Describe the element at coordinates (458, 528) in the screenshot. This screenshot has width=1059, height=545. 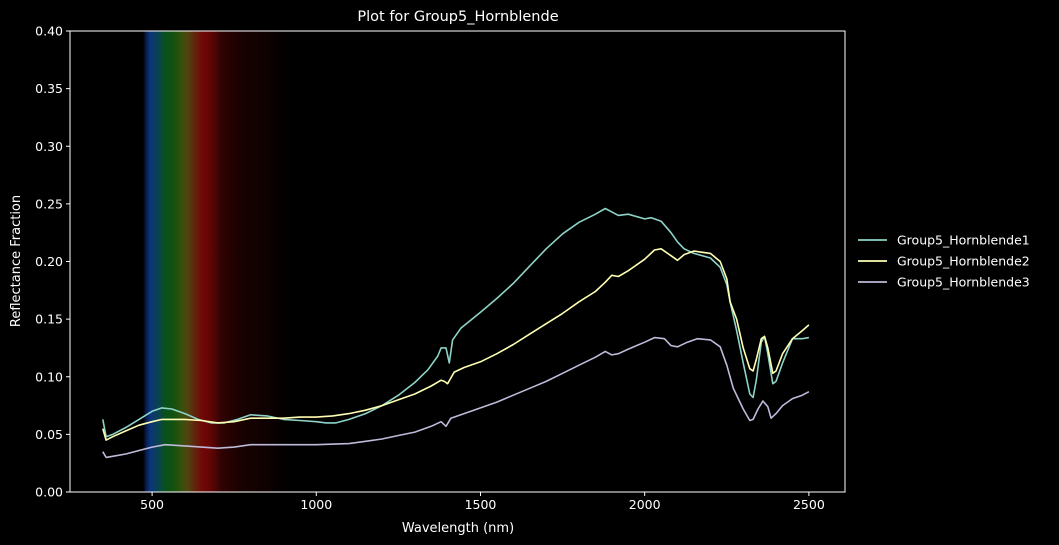
I see `x-axis-label: Wavelength (nm)` at that location.